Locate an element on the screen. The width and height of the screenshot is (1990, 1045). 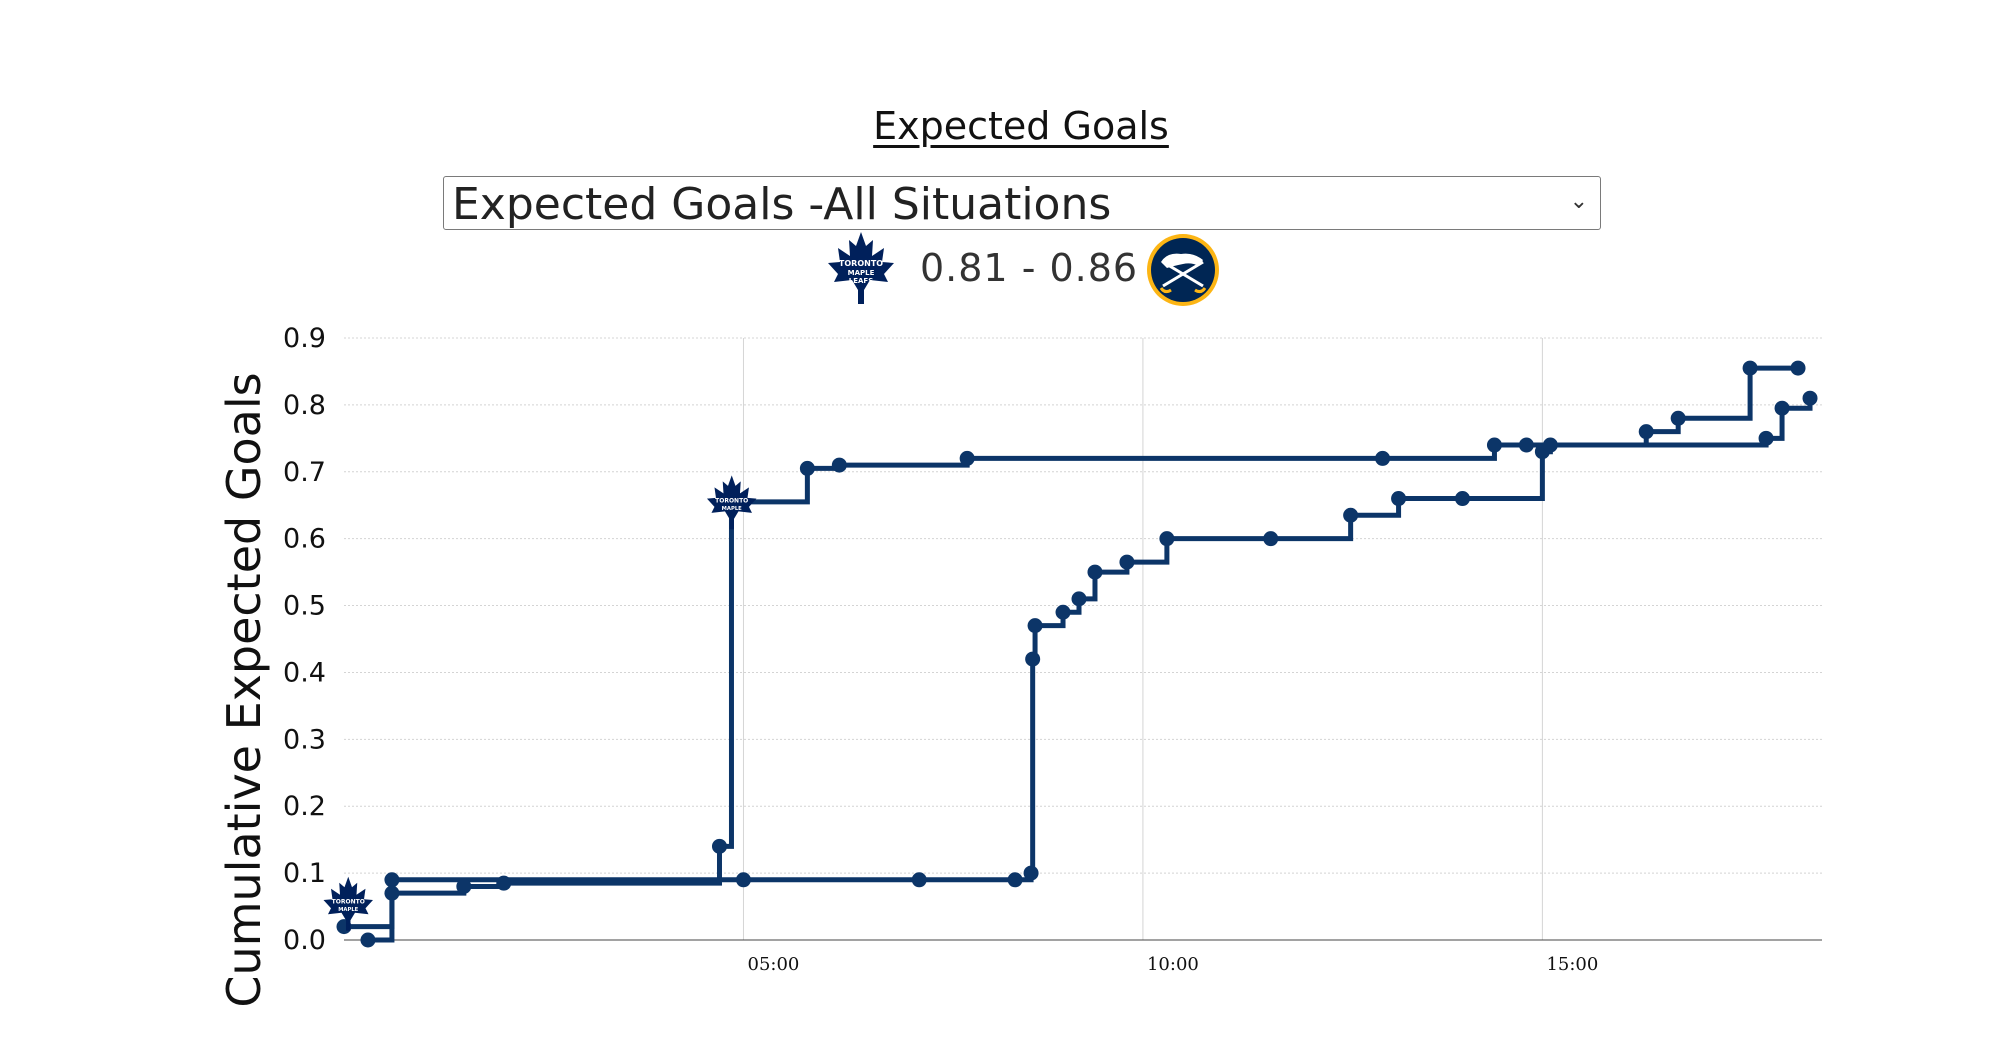
score-row: TORONTO MAPLE LEAFS 0.81 - 0.86 is located at coordinates (995, 270).